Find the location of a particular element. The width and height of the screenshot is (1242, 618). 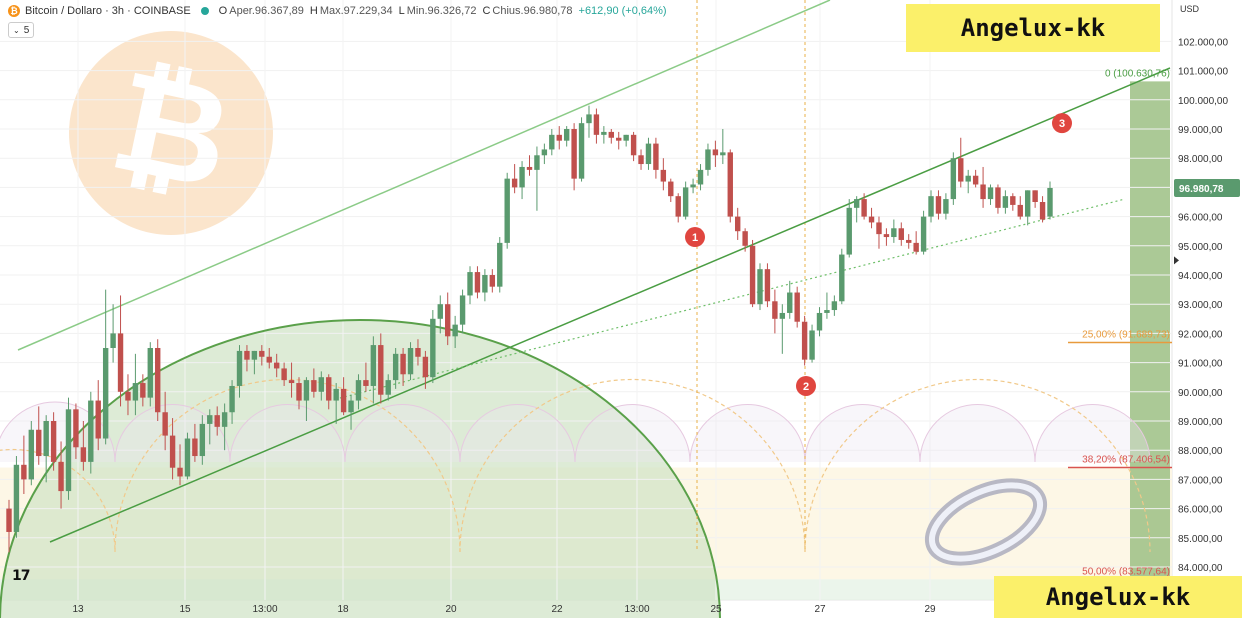

symbol-label: Bitcoin / Dollaro · 3h · COINBASE is located at coordinates (108, 11).